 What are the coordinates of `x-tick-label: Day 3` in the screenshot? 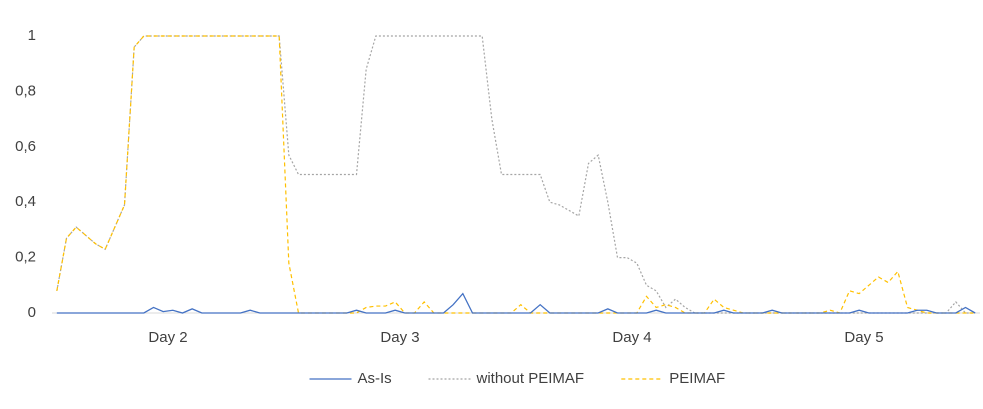 It's located at (399, 337).